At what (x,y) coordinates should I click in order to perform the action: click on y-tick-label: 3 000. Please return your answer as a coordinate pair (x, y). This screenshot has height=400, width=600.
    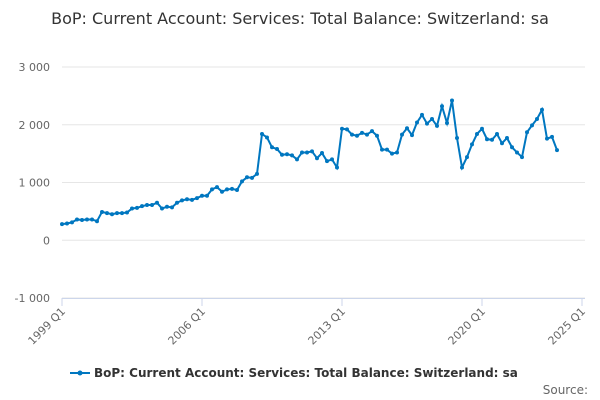
    Looking at the image, I should click on (35, 67).